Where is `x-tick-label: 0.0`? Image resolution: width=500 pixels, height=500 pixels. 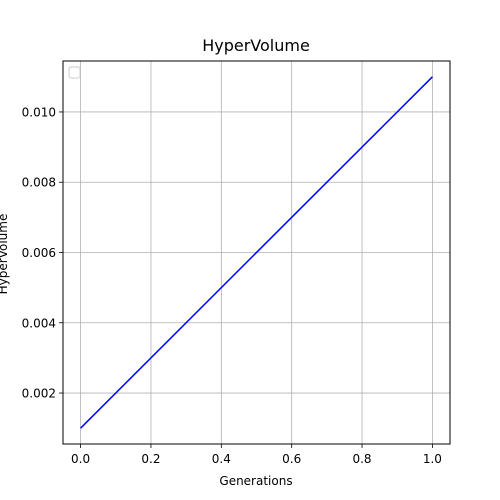 x-tick-label: 0.0 is located at coordinates (80, 459).